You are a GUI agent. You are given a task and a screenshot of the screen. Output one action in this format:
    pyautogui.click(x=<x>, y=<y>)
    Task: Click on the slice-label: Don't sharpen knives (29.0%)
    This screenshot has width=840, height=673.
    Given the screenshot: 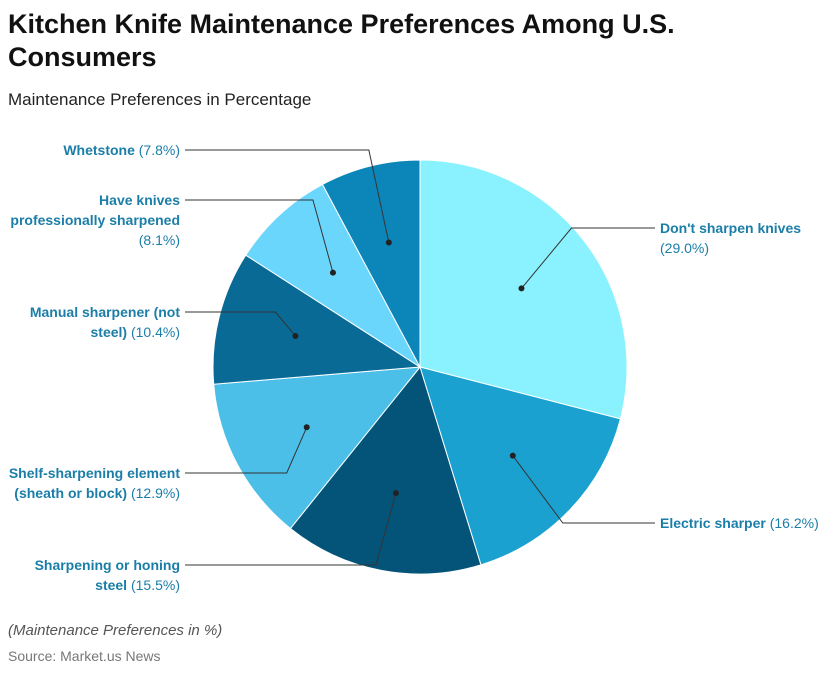 What is the action you would take?
    pyautogui.click(x=747, y=238)
    